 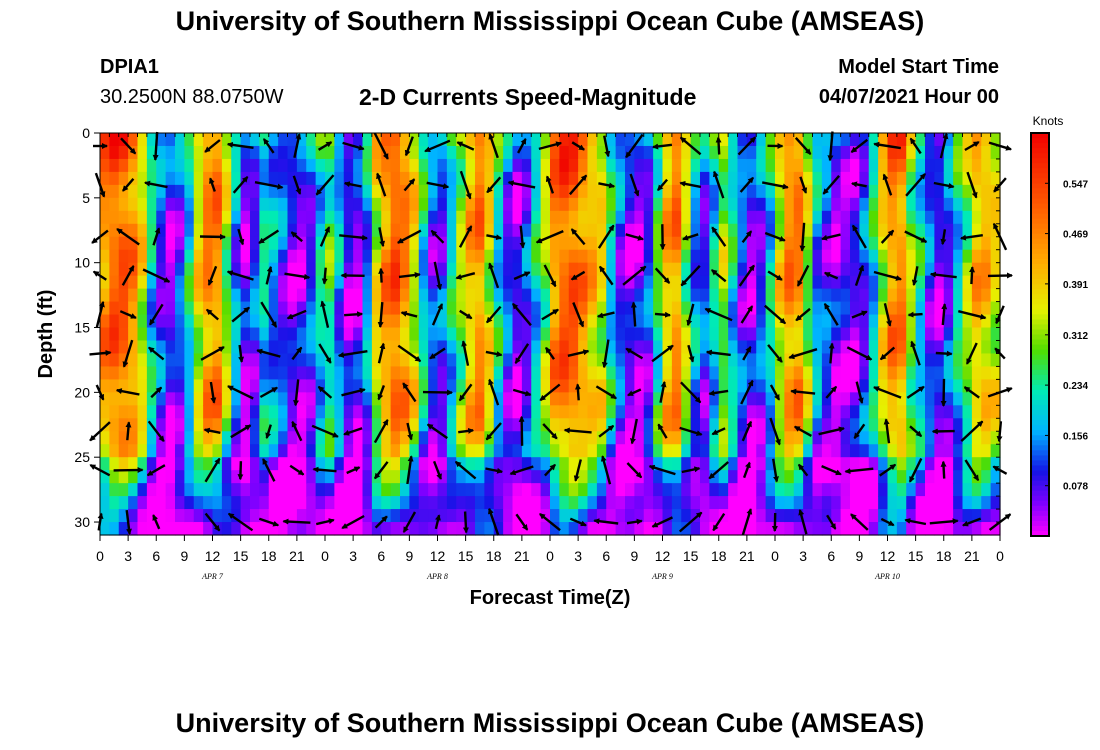 What do you see at coordinates (100, 556) in the screenshot?
I see `x-tick-label: 0` at bounding box center [100, 556].